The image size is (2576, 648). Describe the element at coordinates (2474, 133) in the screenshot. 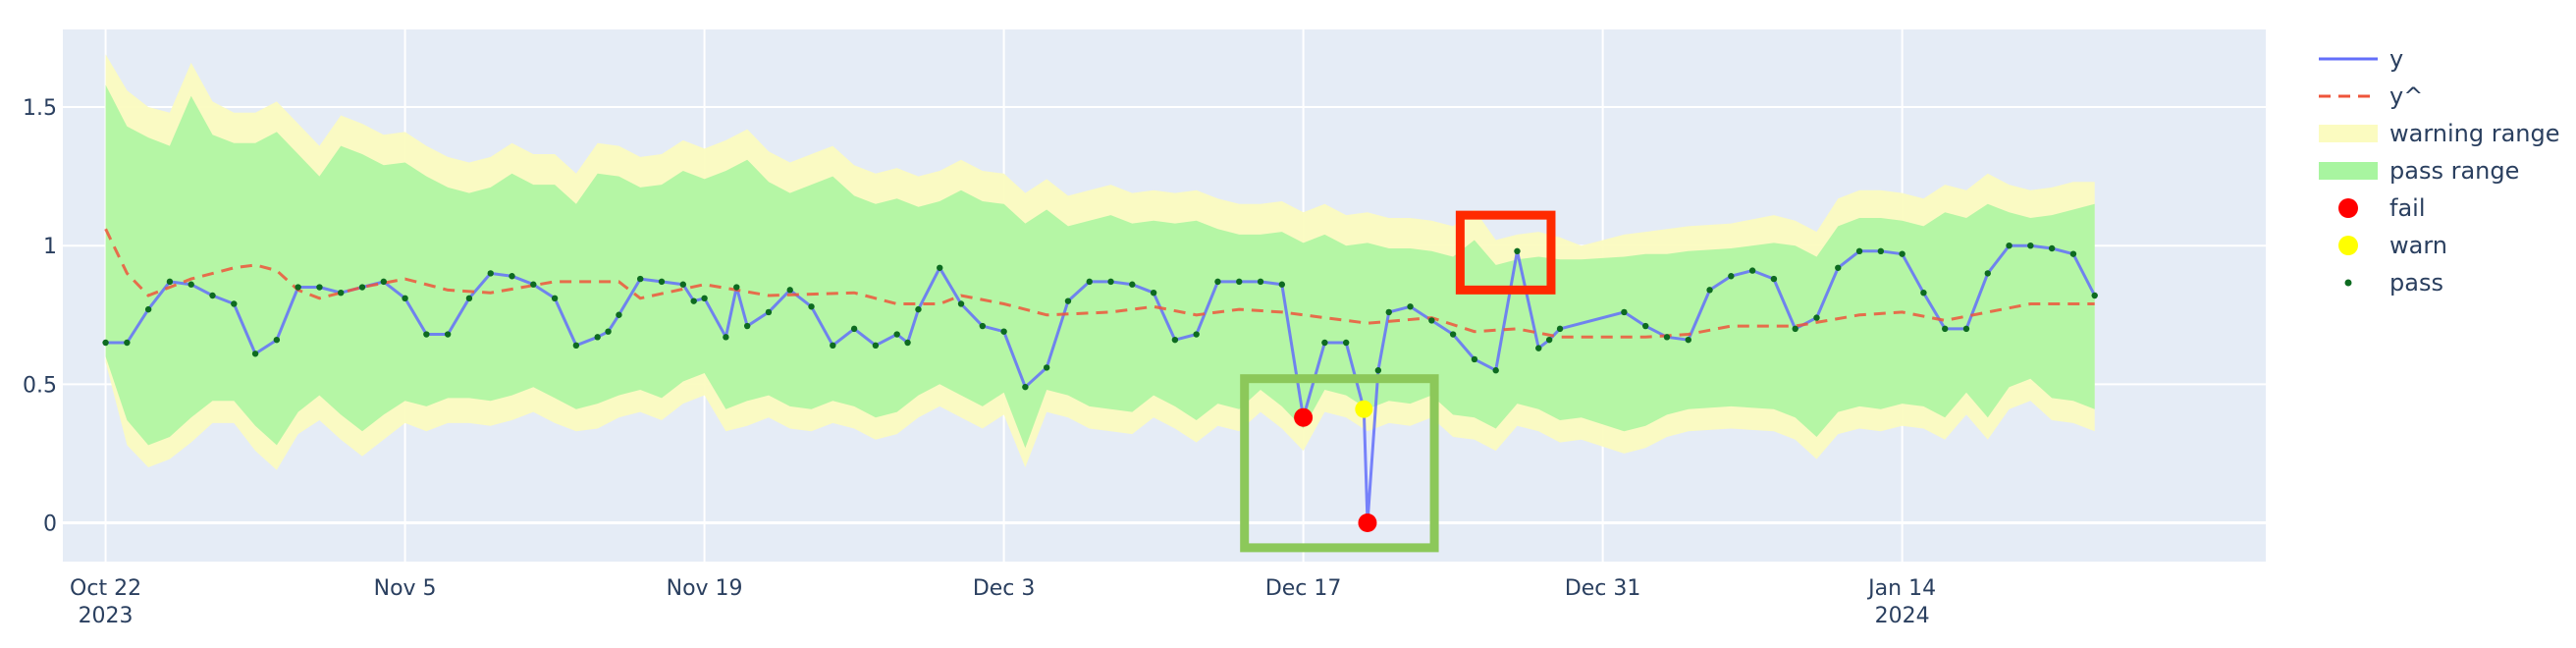

I see `legend-label: warning range` at that location.